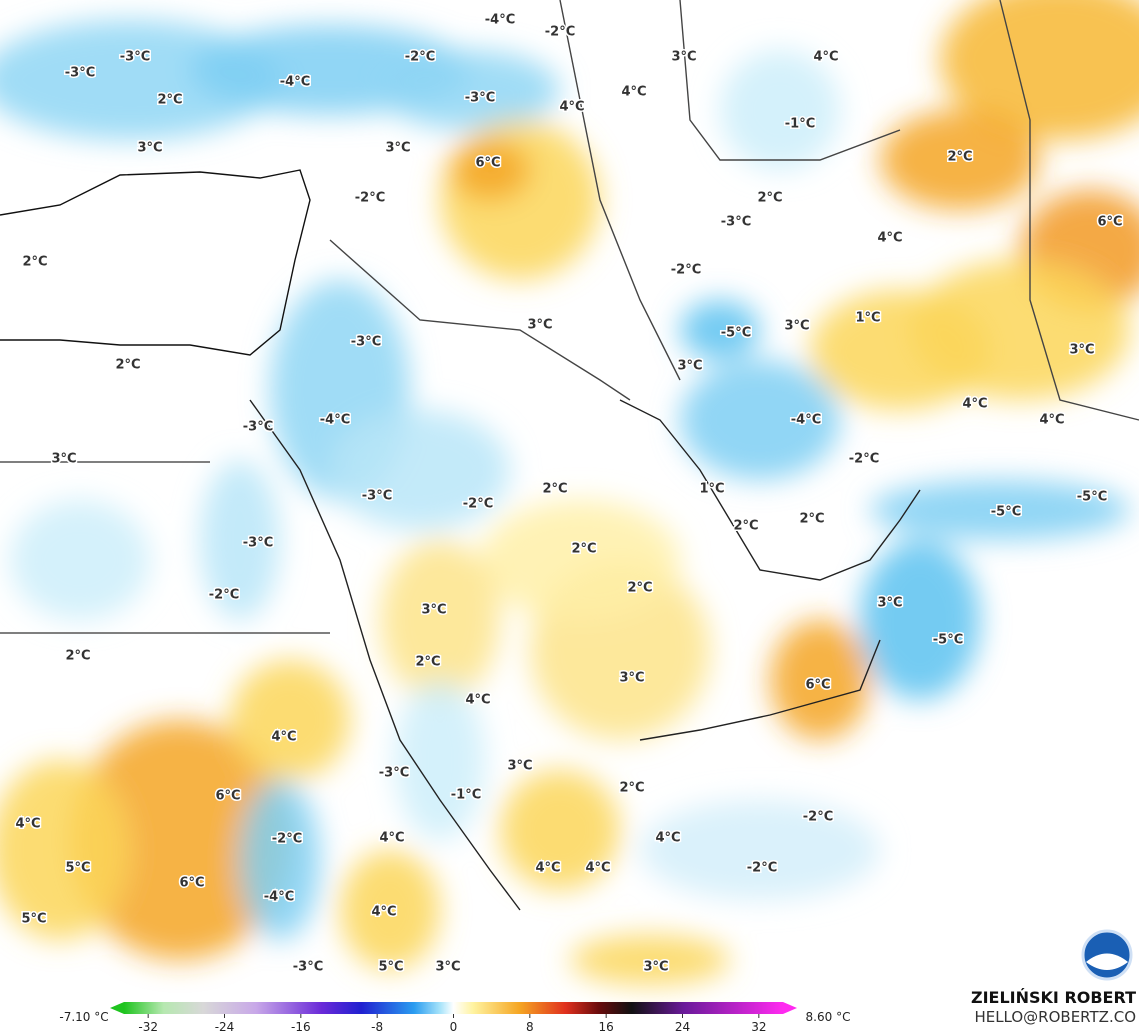 The width and height of the screenshot is (1139, 1035). What do you see at coordinates (530, 1027) in the screenshot?
I see `colorbar-tick-label: 8` at bounding box center [530, 1027].